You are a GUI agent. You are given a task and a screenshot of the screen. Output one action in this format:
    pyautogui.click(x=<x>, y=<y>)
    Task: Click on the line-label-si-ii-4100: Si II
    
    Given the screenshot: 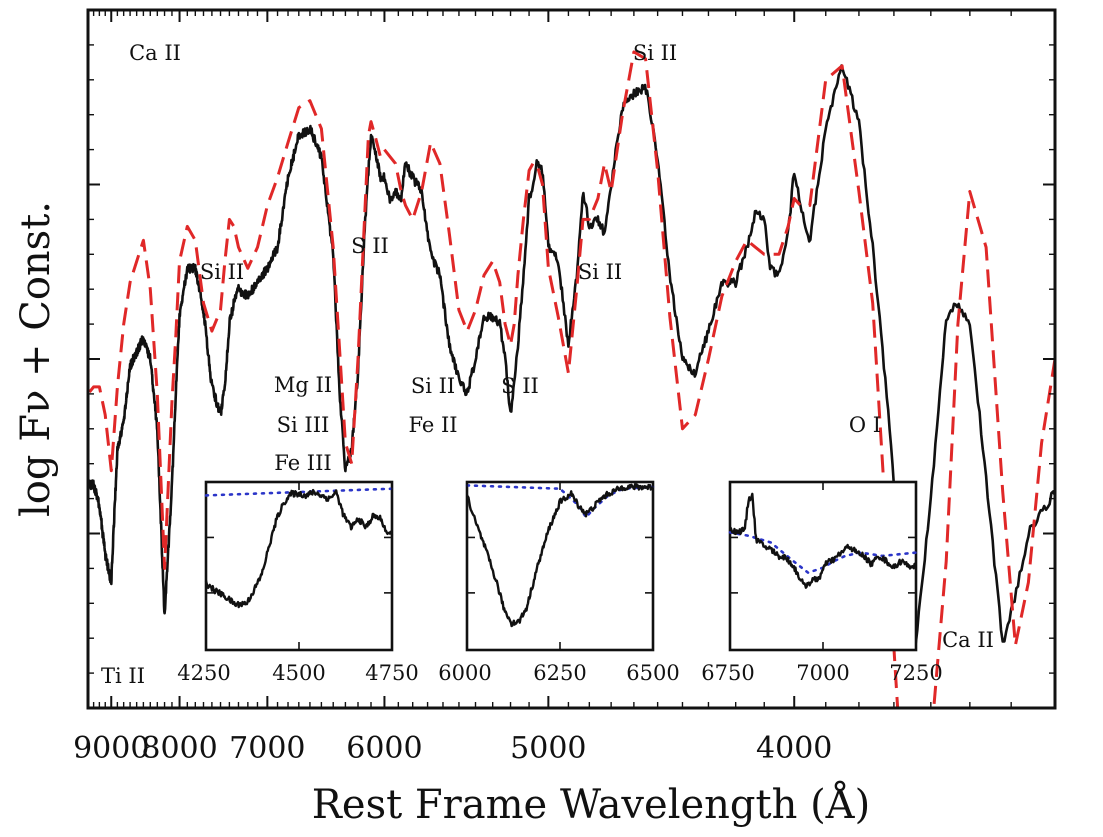 What is the action you would take?
    pyautogui.click(x=222, y=272)
    